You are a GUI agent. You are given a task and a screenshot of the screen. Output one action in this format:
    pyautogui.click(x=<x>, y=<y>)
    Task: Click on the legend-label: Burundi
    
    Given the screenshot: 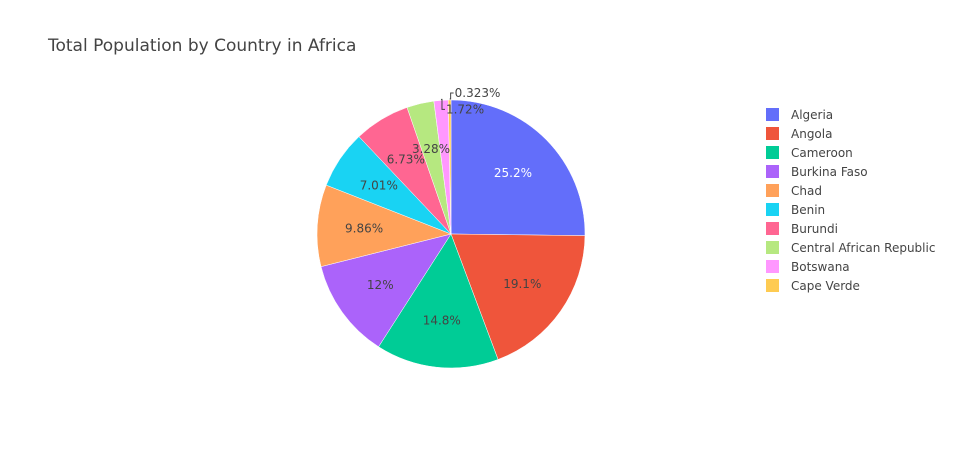 What is the action you would take?
    pyautogui.click(x=814, y=229)
    